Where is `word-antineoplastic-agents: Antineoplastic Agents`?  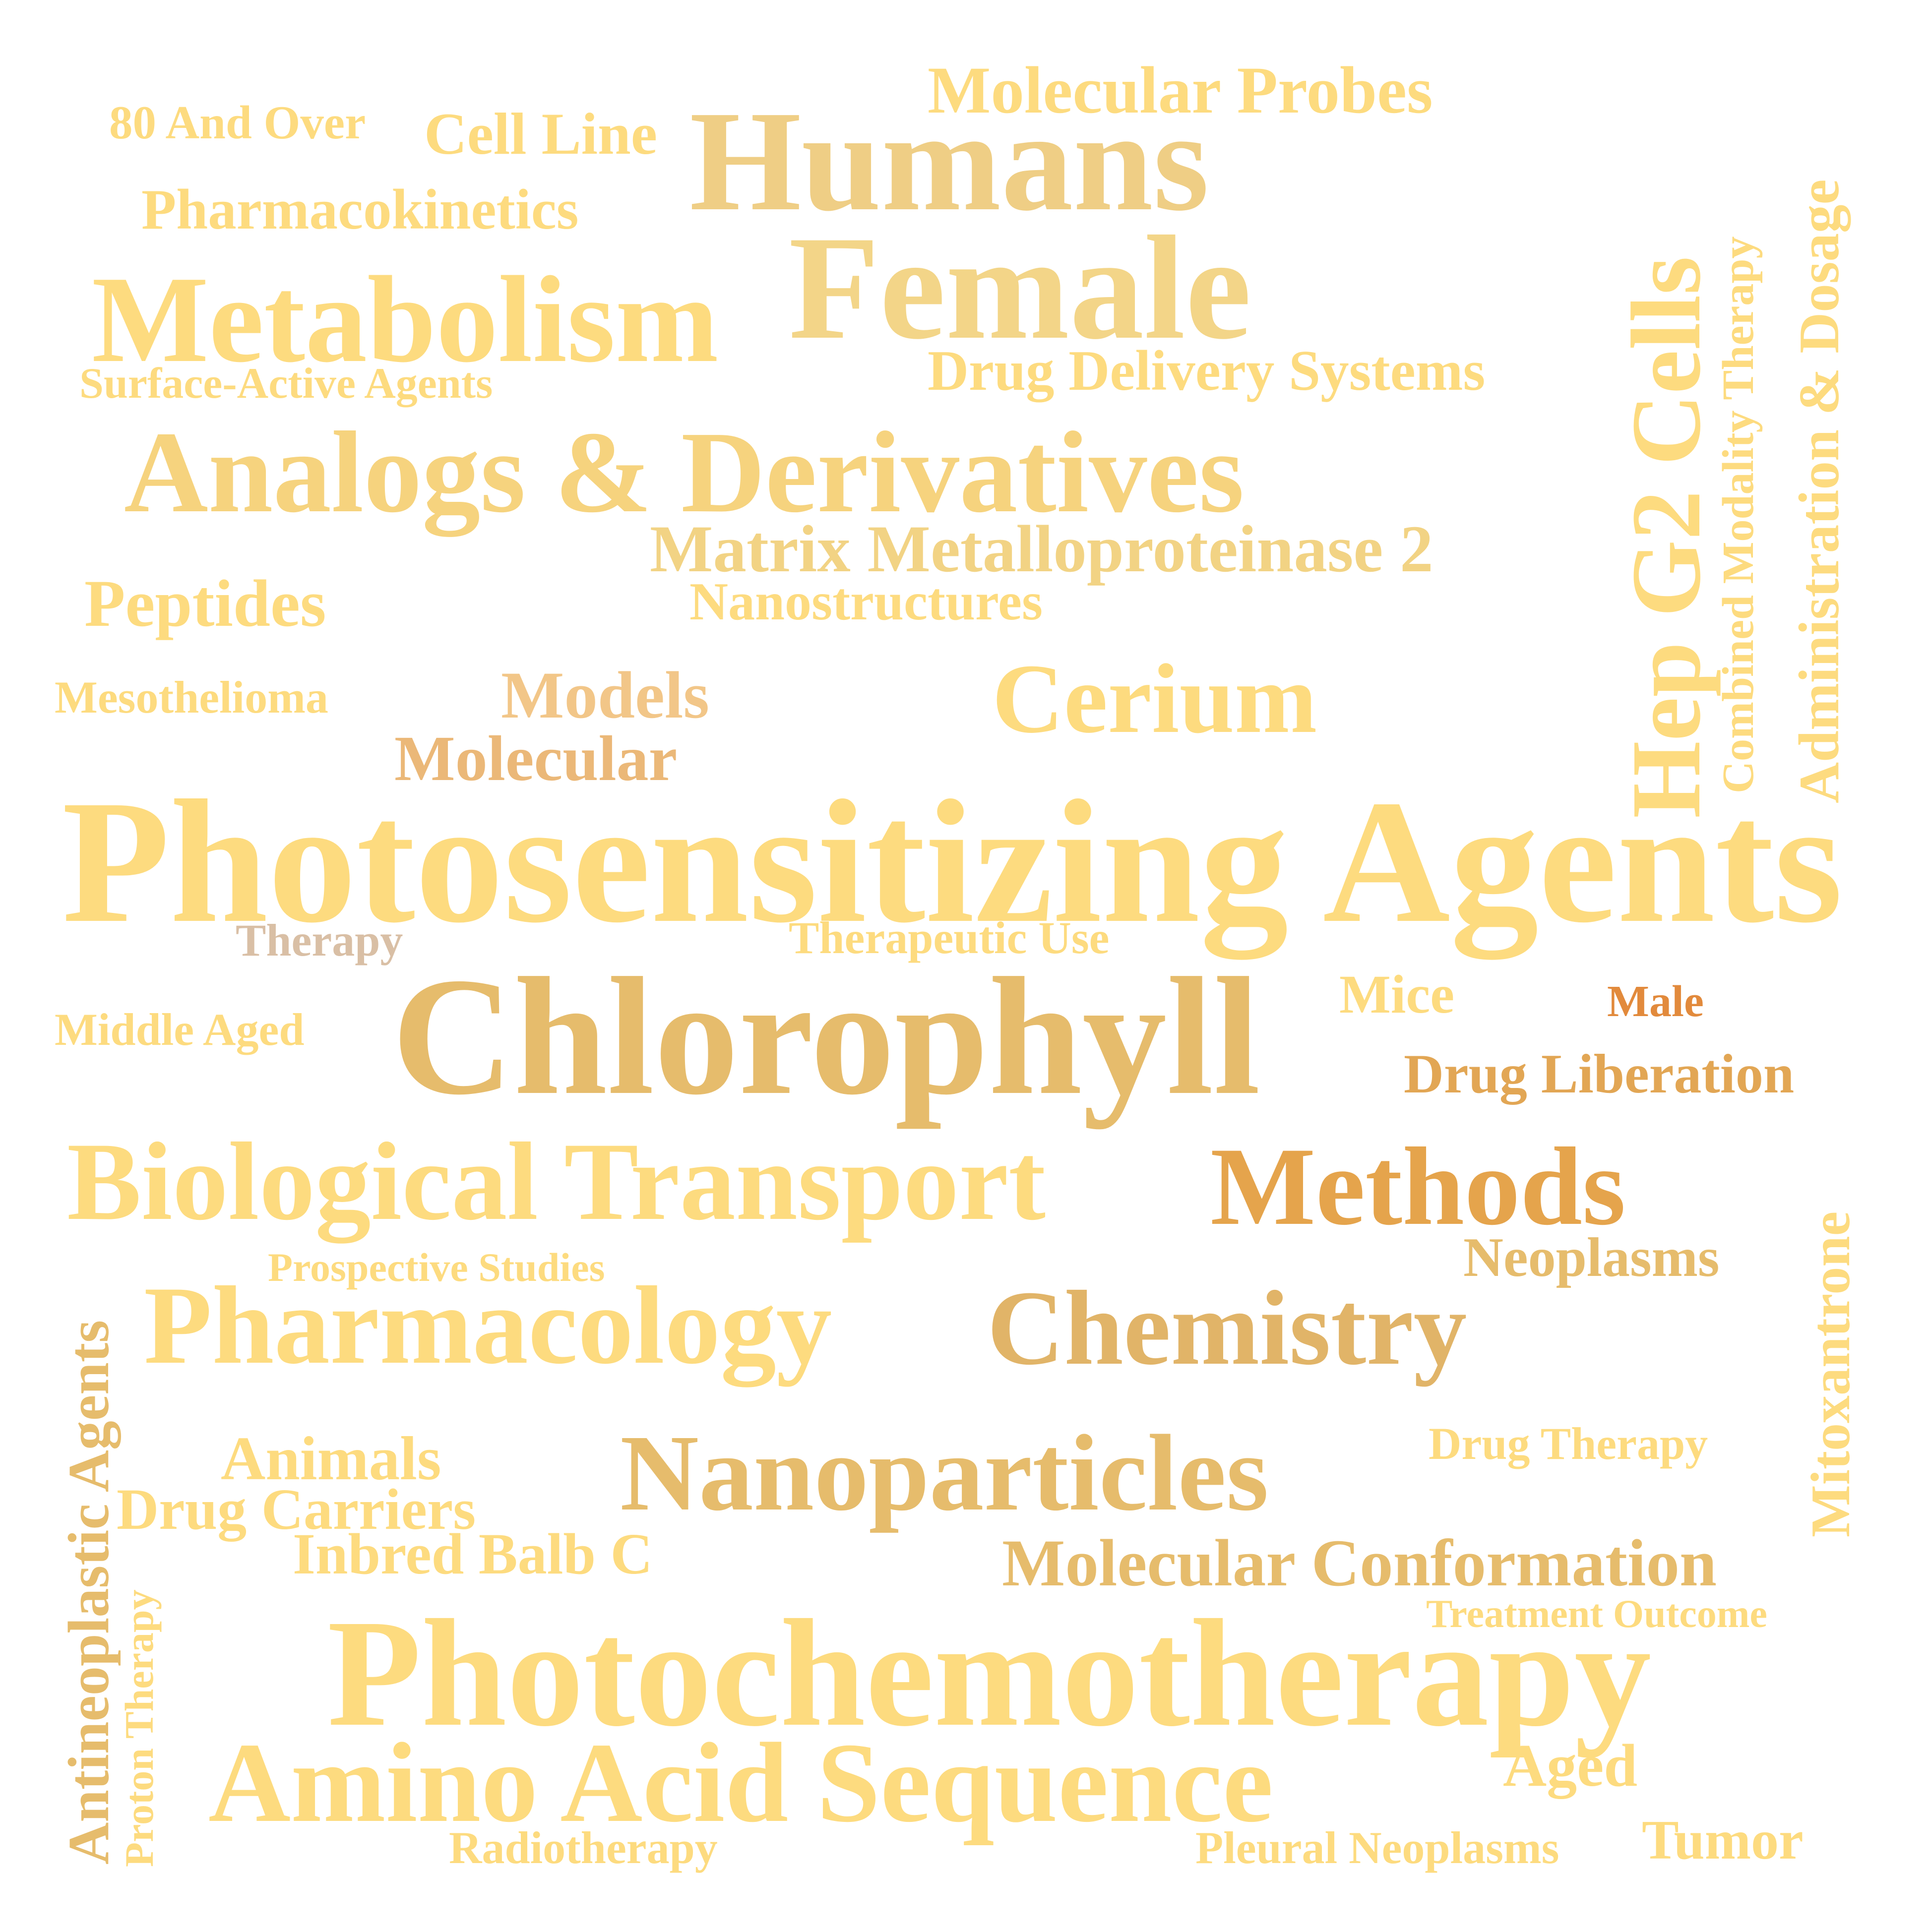 word-antineoplastic-agents: Antineoplastic Agents is located at coordinates (89, 1592).